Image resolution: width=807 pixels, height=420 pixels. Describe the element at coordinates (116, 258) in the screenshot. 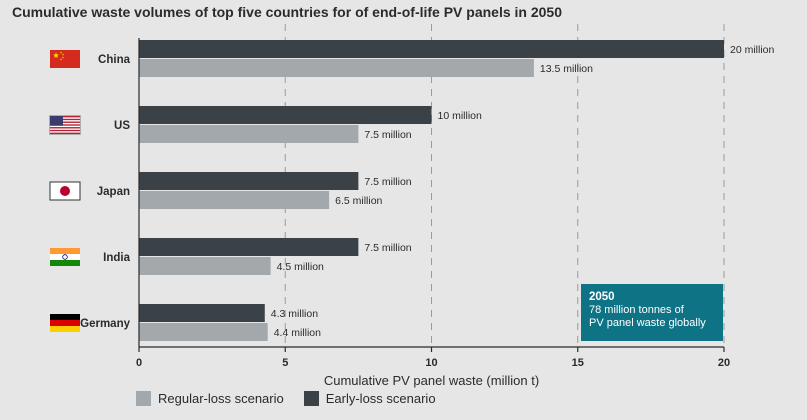

I see `category-label-india: India` at that location.